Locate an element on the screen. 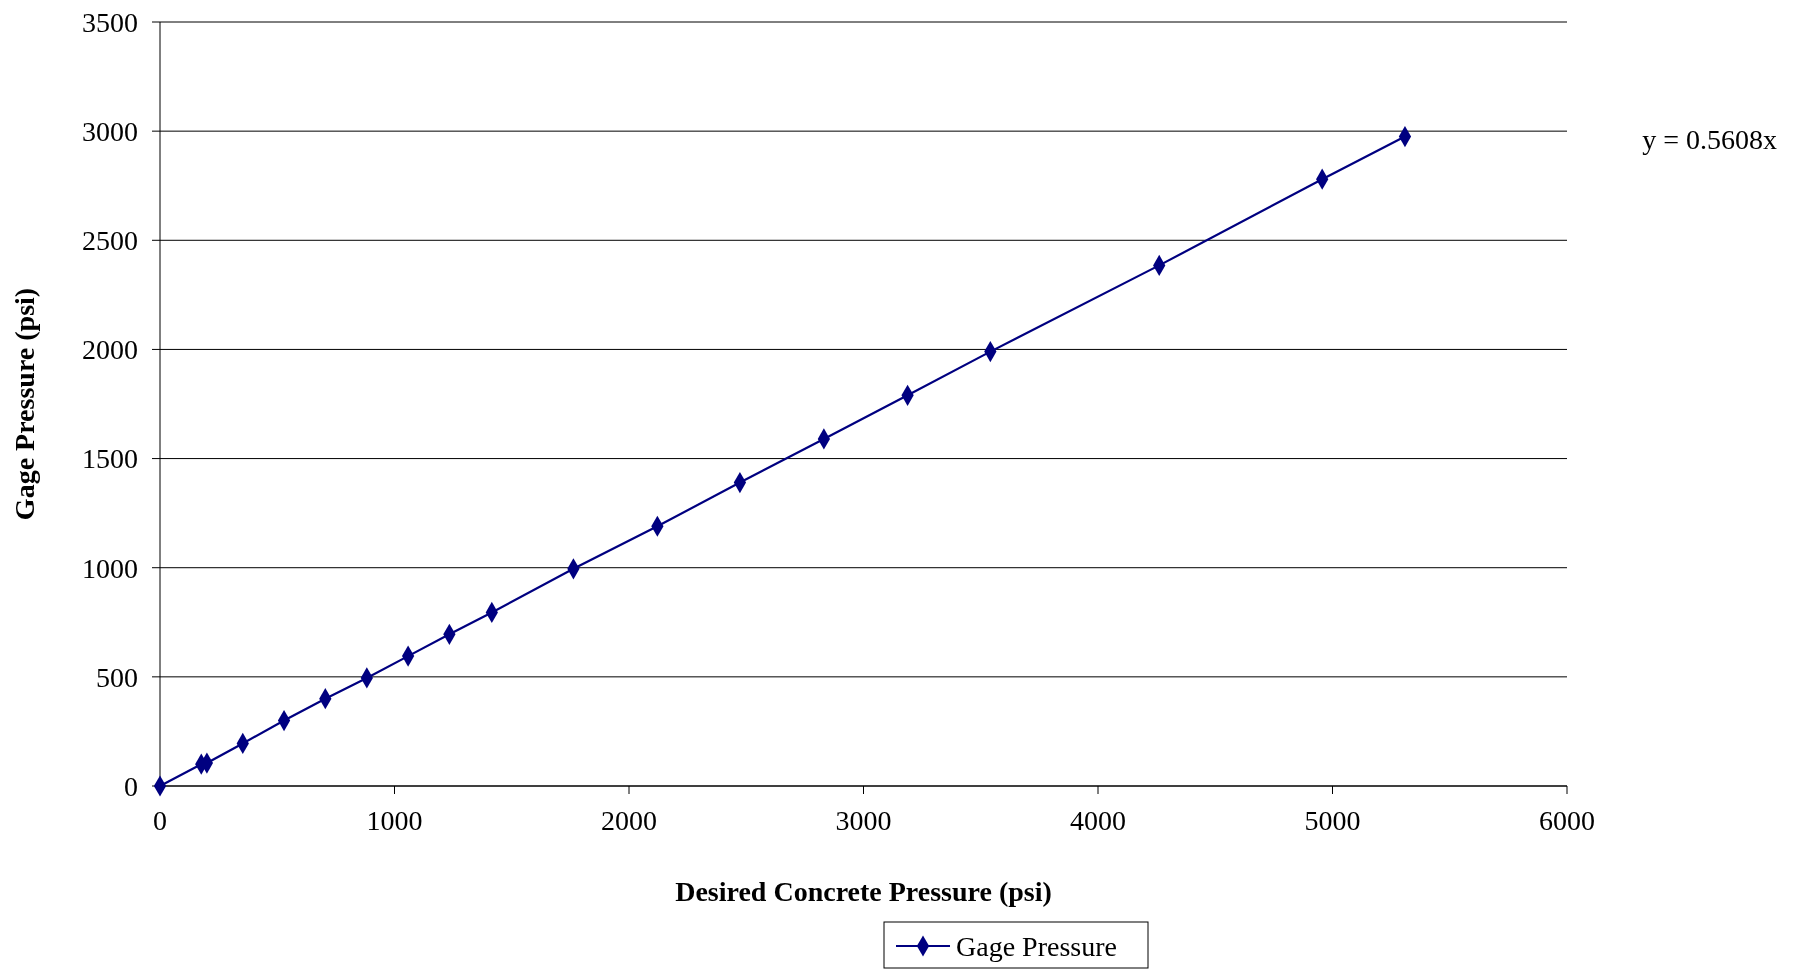  x-tick-label: 4000 is located at coordinates (1098, 820).